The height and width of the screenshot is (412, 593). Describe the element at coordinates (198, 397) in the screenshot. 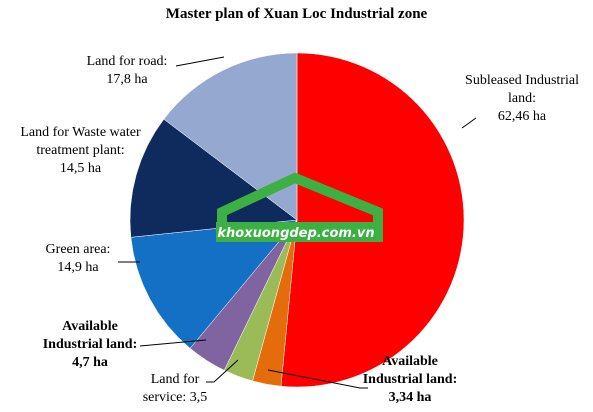

I see `value-label: 3,5` at that location.